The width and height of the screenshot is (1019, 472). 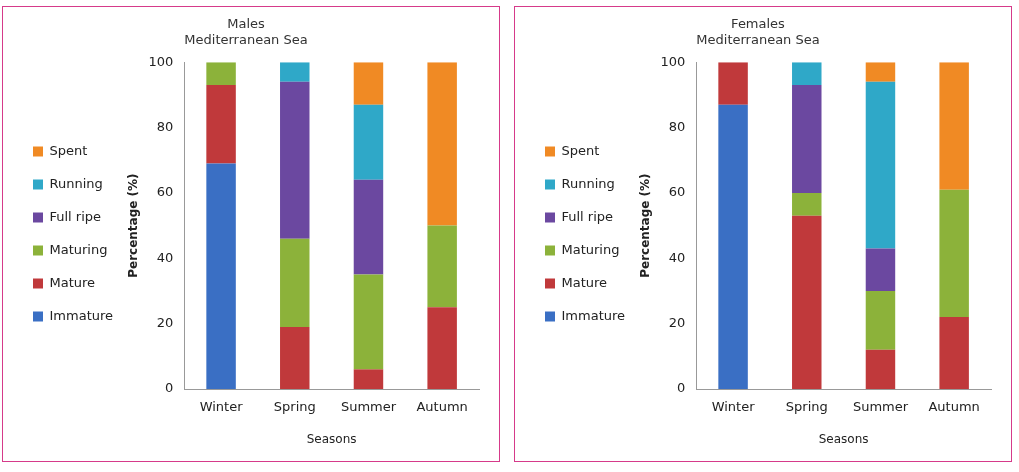 I want to click on chart-title: Males, so click(x=246, y=24).